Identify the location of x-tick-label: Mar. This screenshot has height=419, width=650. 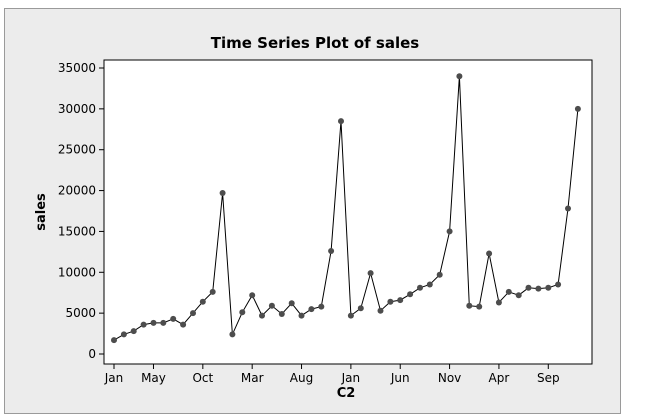
(252, 378).